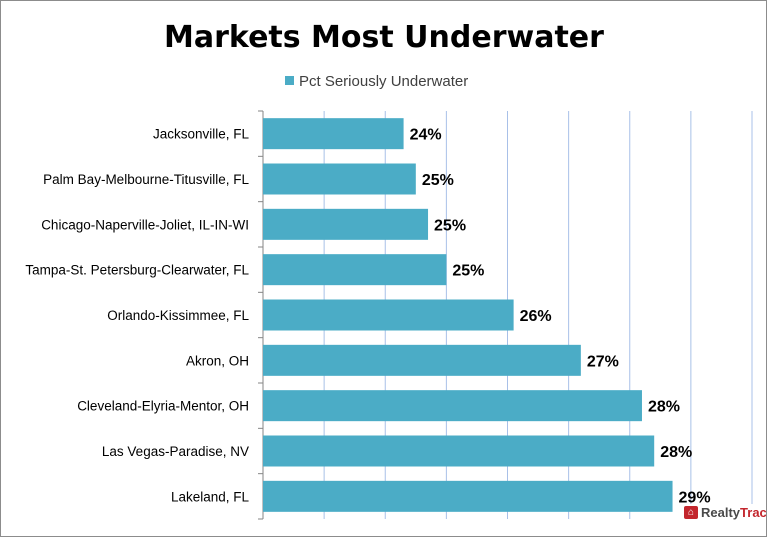  Describe the element at coordinates (691, 512) in the screenshot. I see `house-icon: ⌂` at that location.